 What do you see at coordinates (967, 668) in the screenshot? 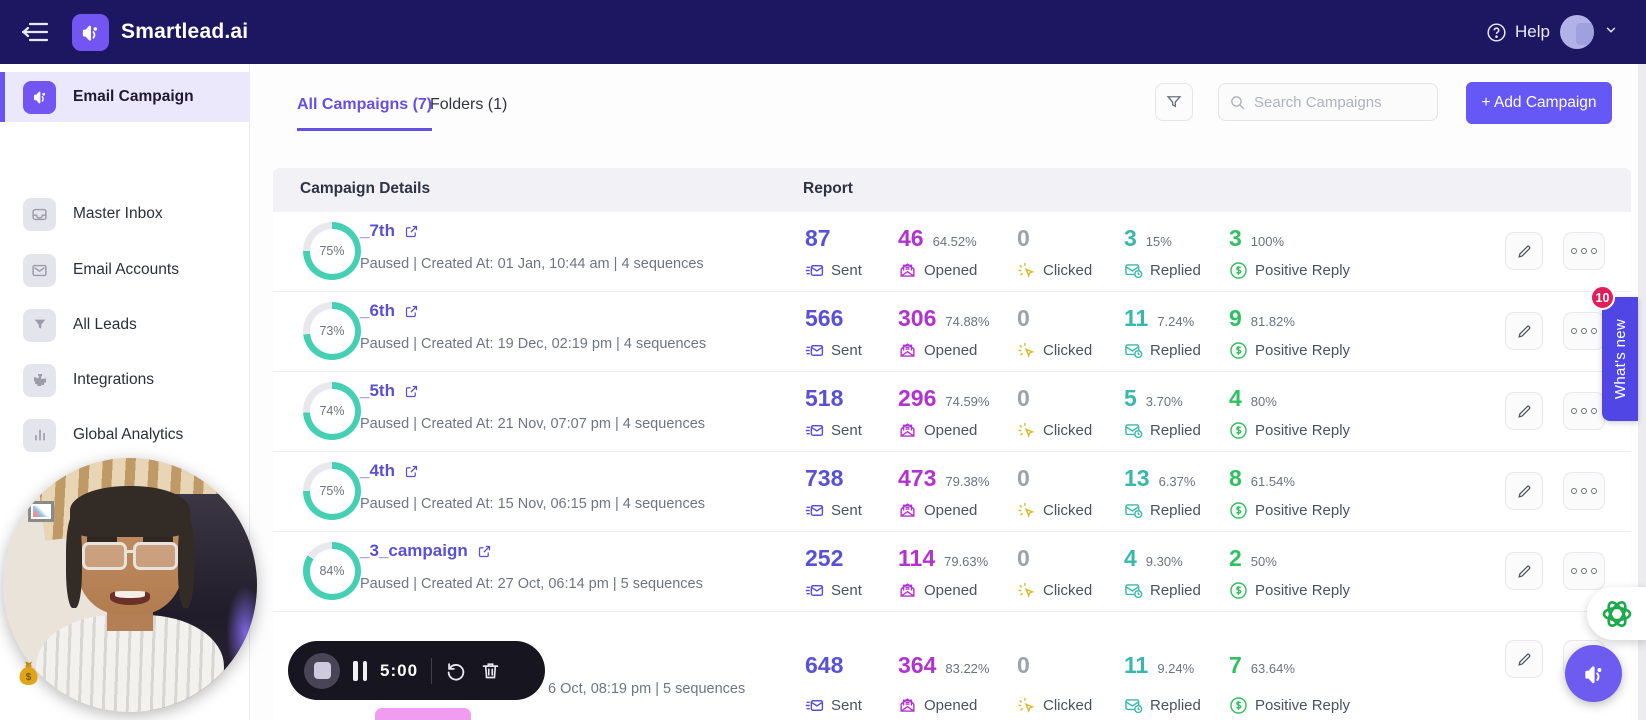
I see `opened-pct: 83.22%` at bounding box center [967, 668].